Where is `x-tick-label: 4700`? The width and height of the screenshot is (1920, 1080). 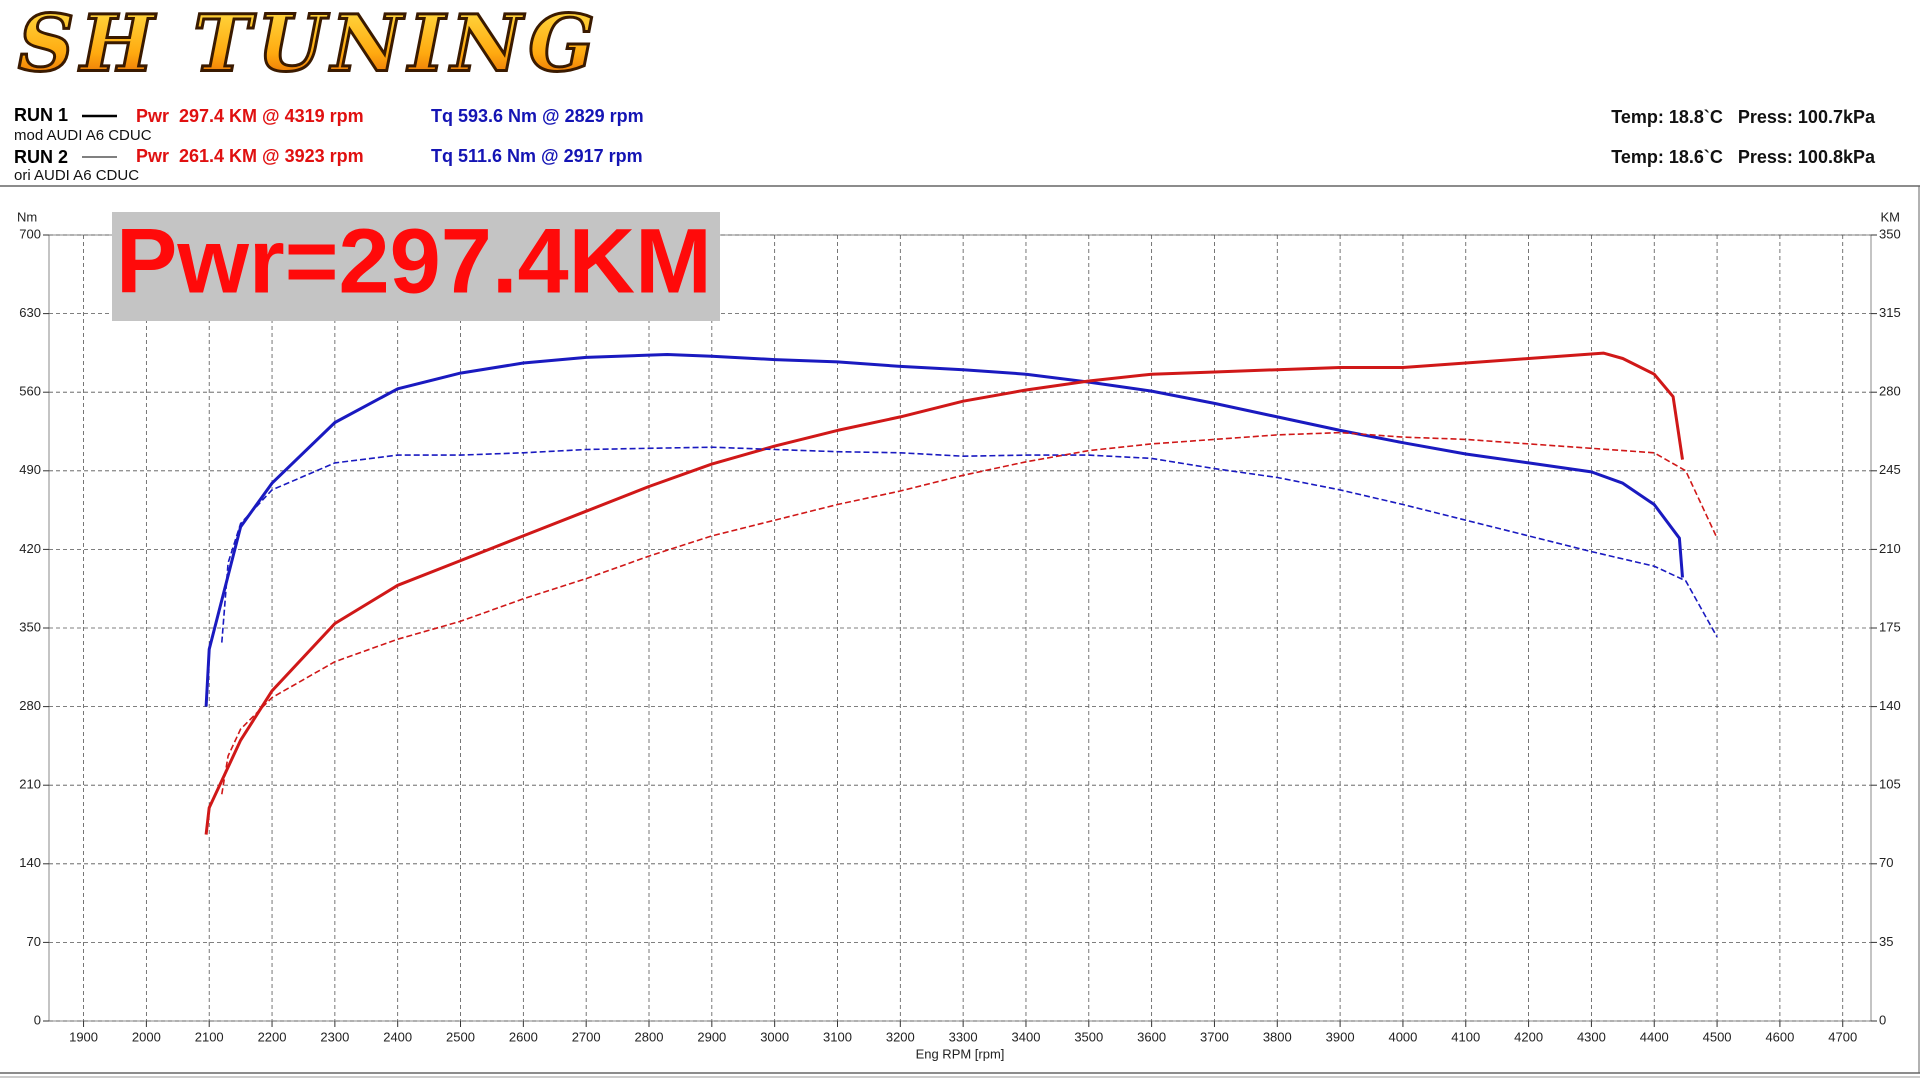
x-tick-label: 4700 is located at coordinates (1842, 1036).